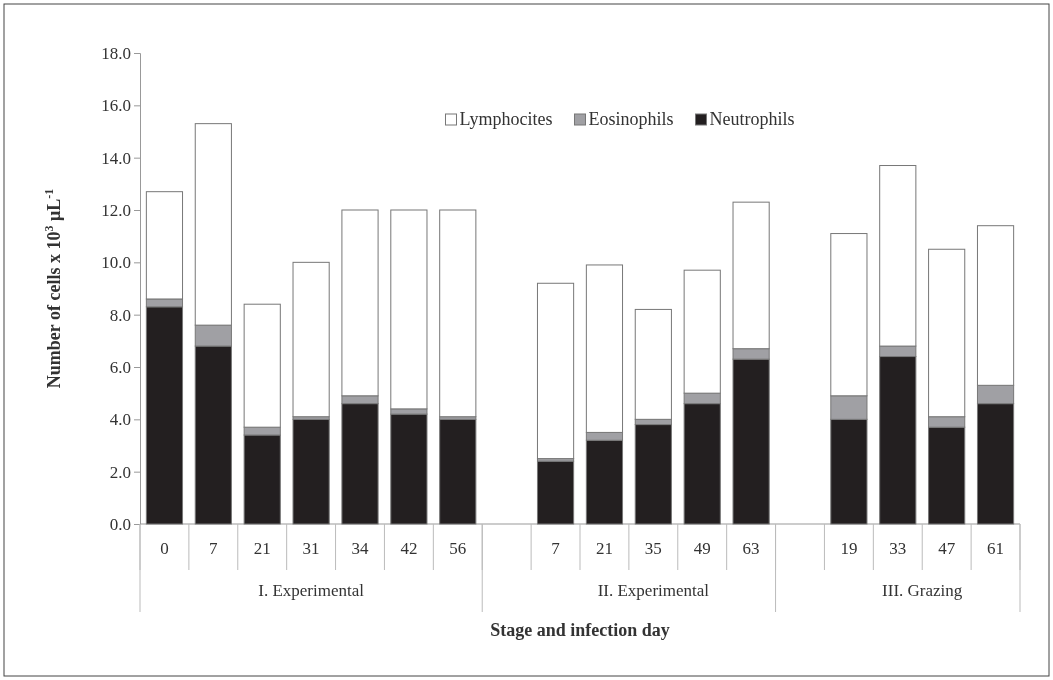 Image resolution: width=1053 pixels, height=680 pixels. What do you see at coordinates (751, 548) in the screenshot?
I see `x-tick-label: 63` at bounding box center [751, 548].